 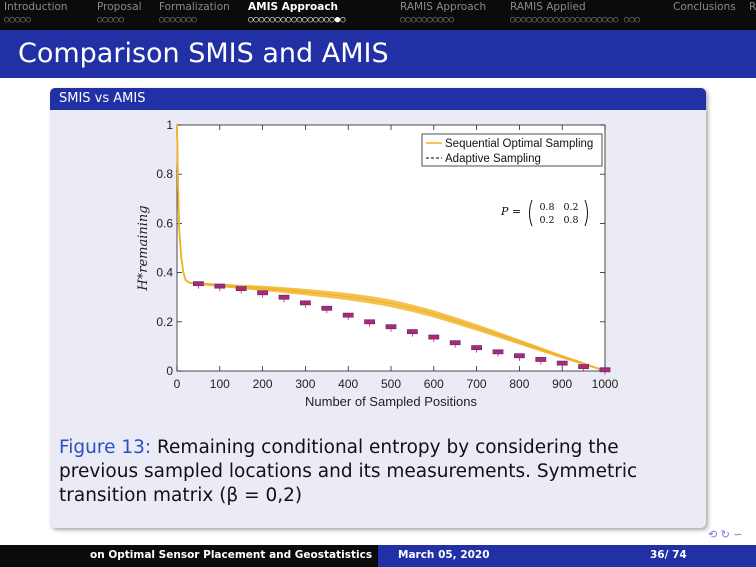 What do you see at coordinates (531, 213) in the screenshot?
I see `matrix-left-paren` at bounding box center [531, 213].